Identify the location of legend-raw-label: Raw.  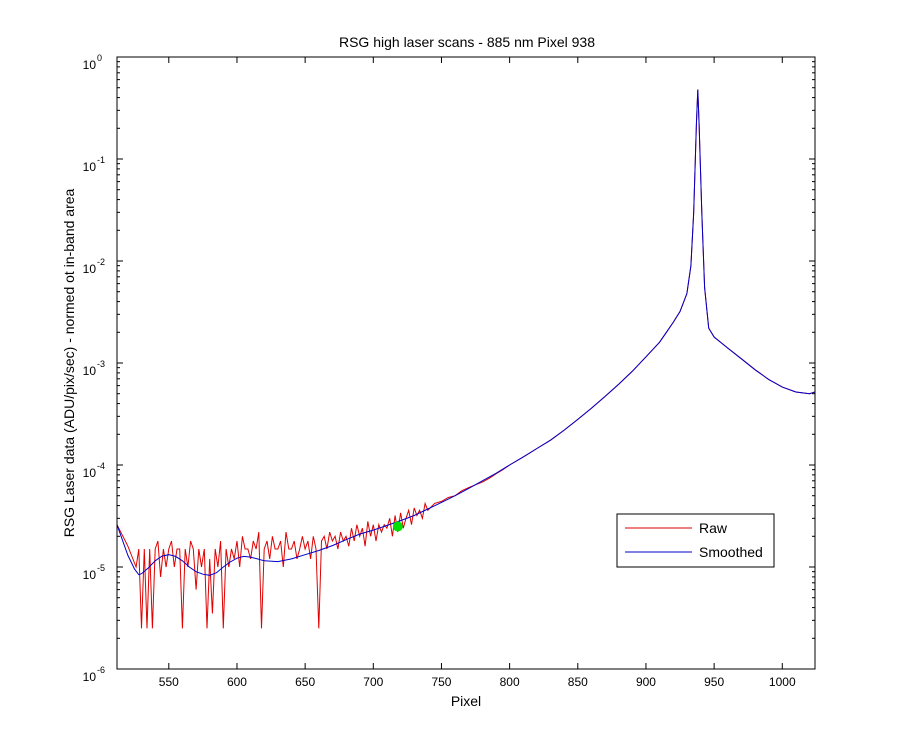
(713, 528).